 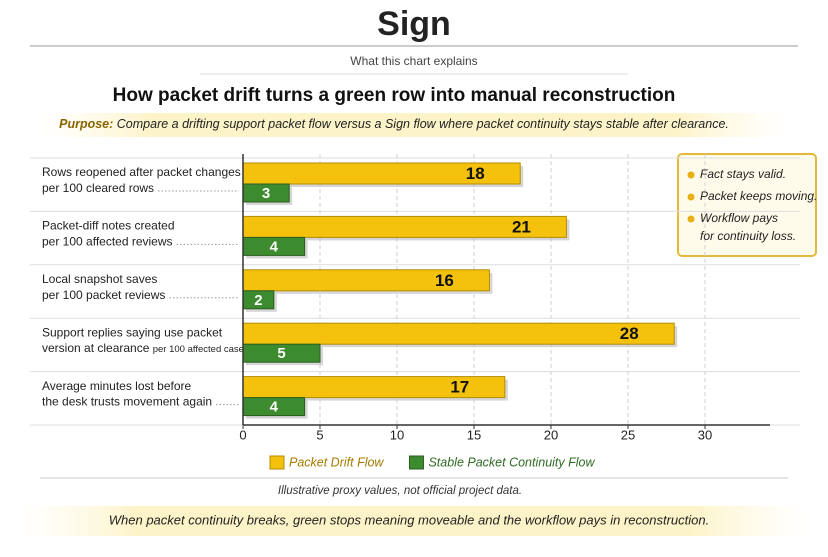 I want to click on value-label: 21, so click(x=521, y=226).